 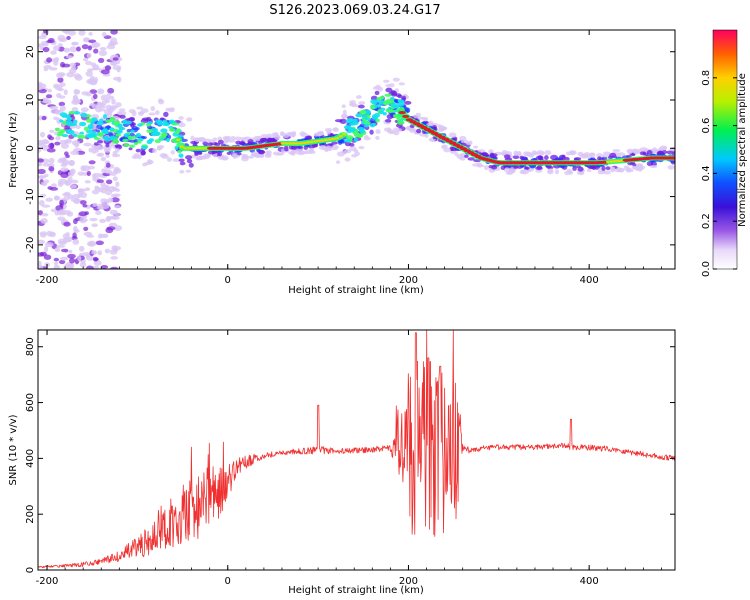 What do you see at coordinates (30, 148) in the screenshot?
I see `spectrogram-y-tick-label: 0` at bounding box center [30, 148].